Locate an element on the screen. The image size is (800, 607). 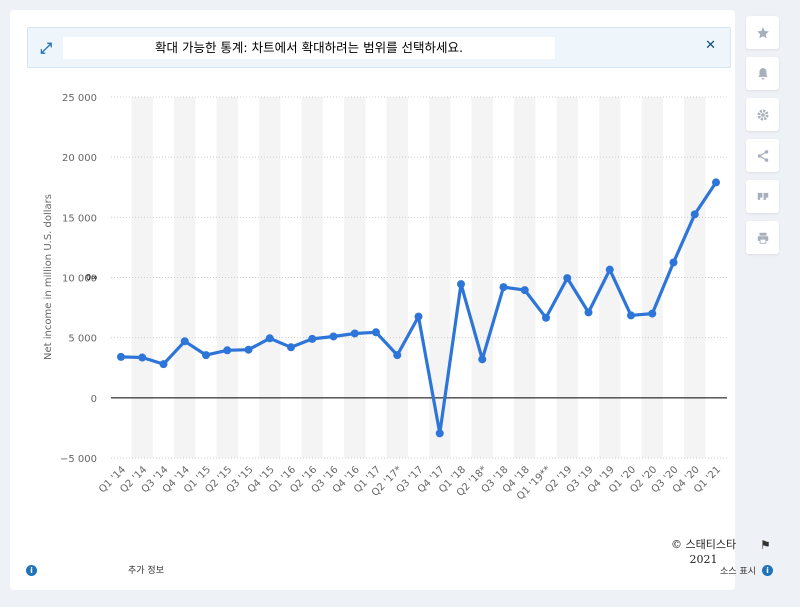
y-tick-label: 15 000 is located at coordinates (79, 218).